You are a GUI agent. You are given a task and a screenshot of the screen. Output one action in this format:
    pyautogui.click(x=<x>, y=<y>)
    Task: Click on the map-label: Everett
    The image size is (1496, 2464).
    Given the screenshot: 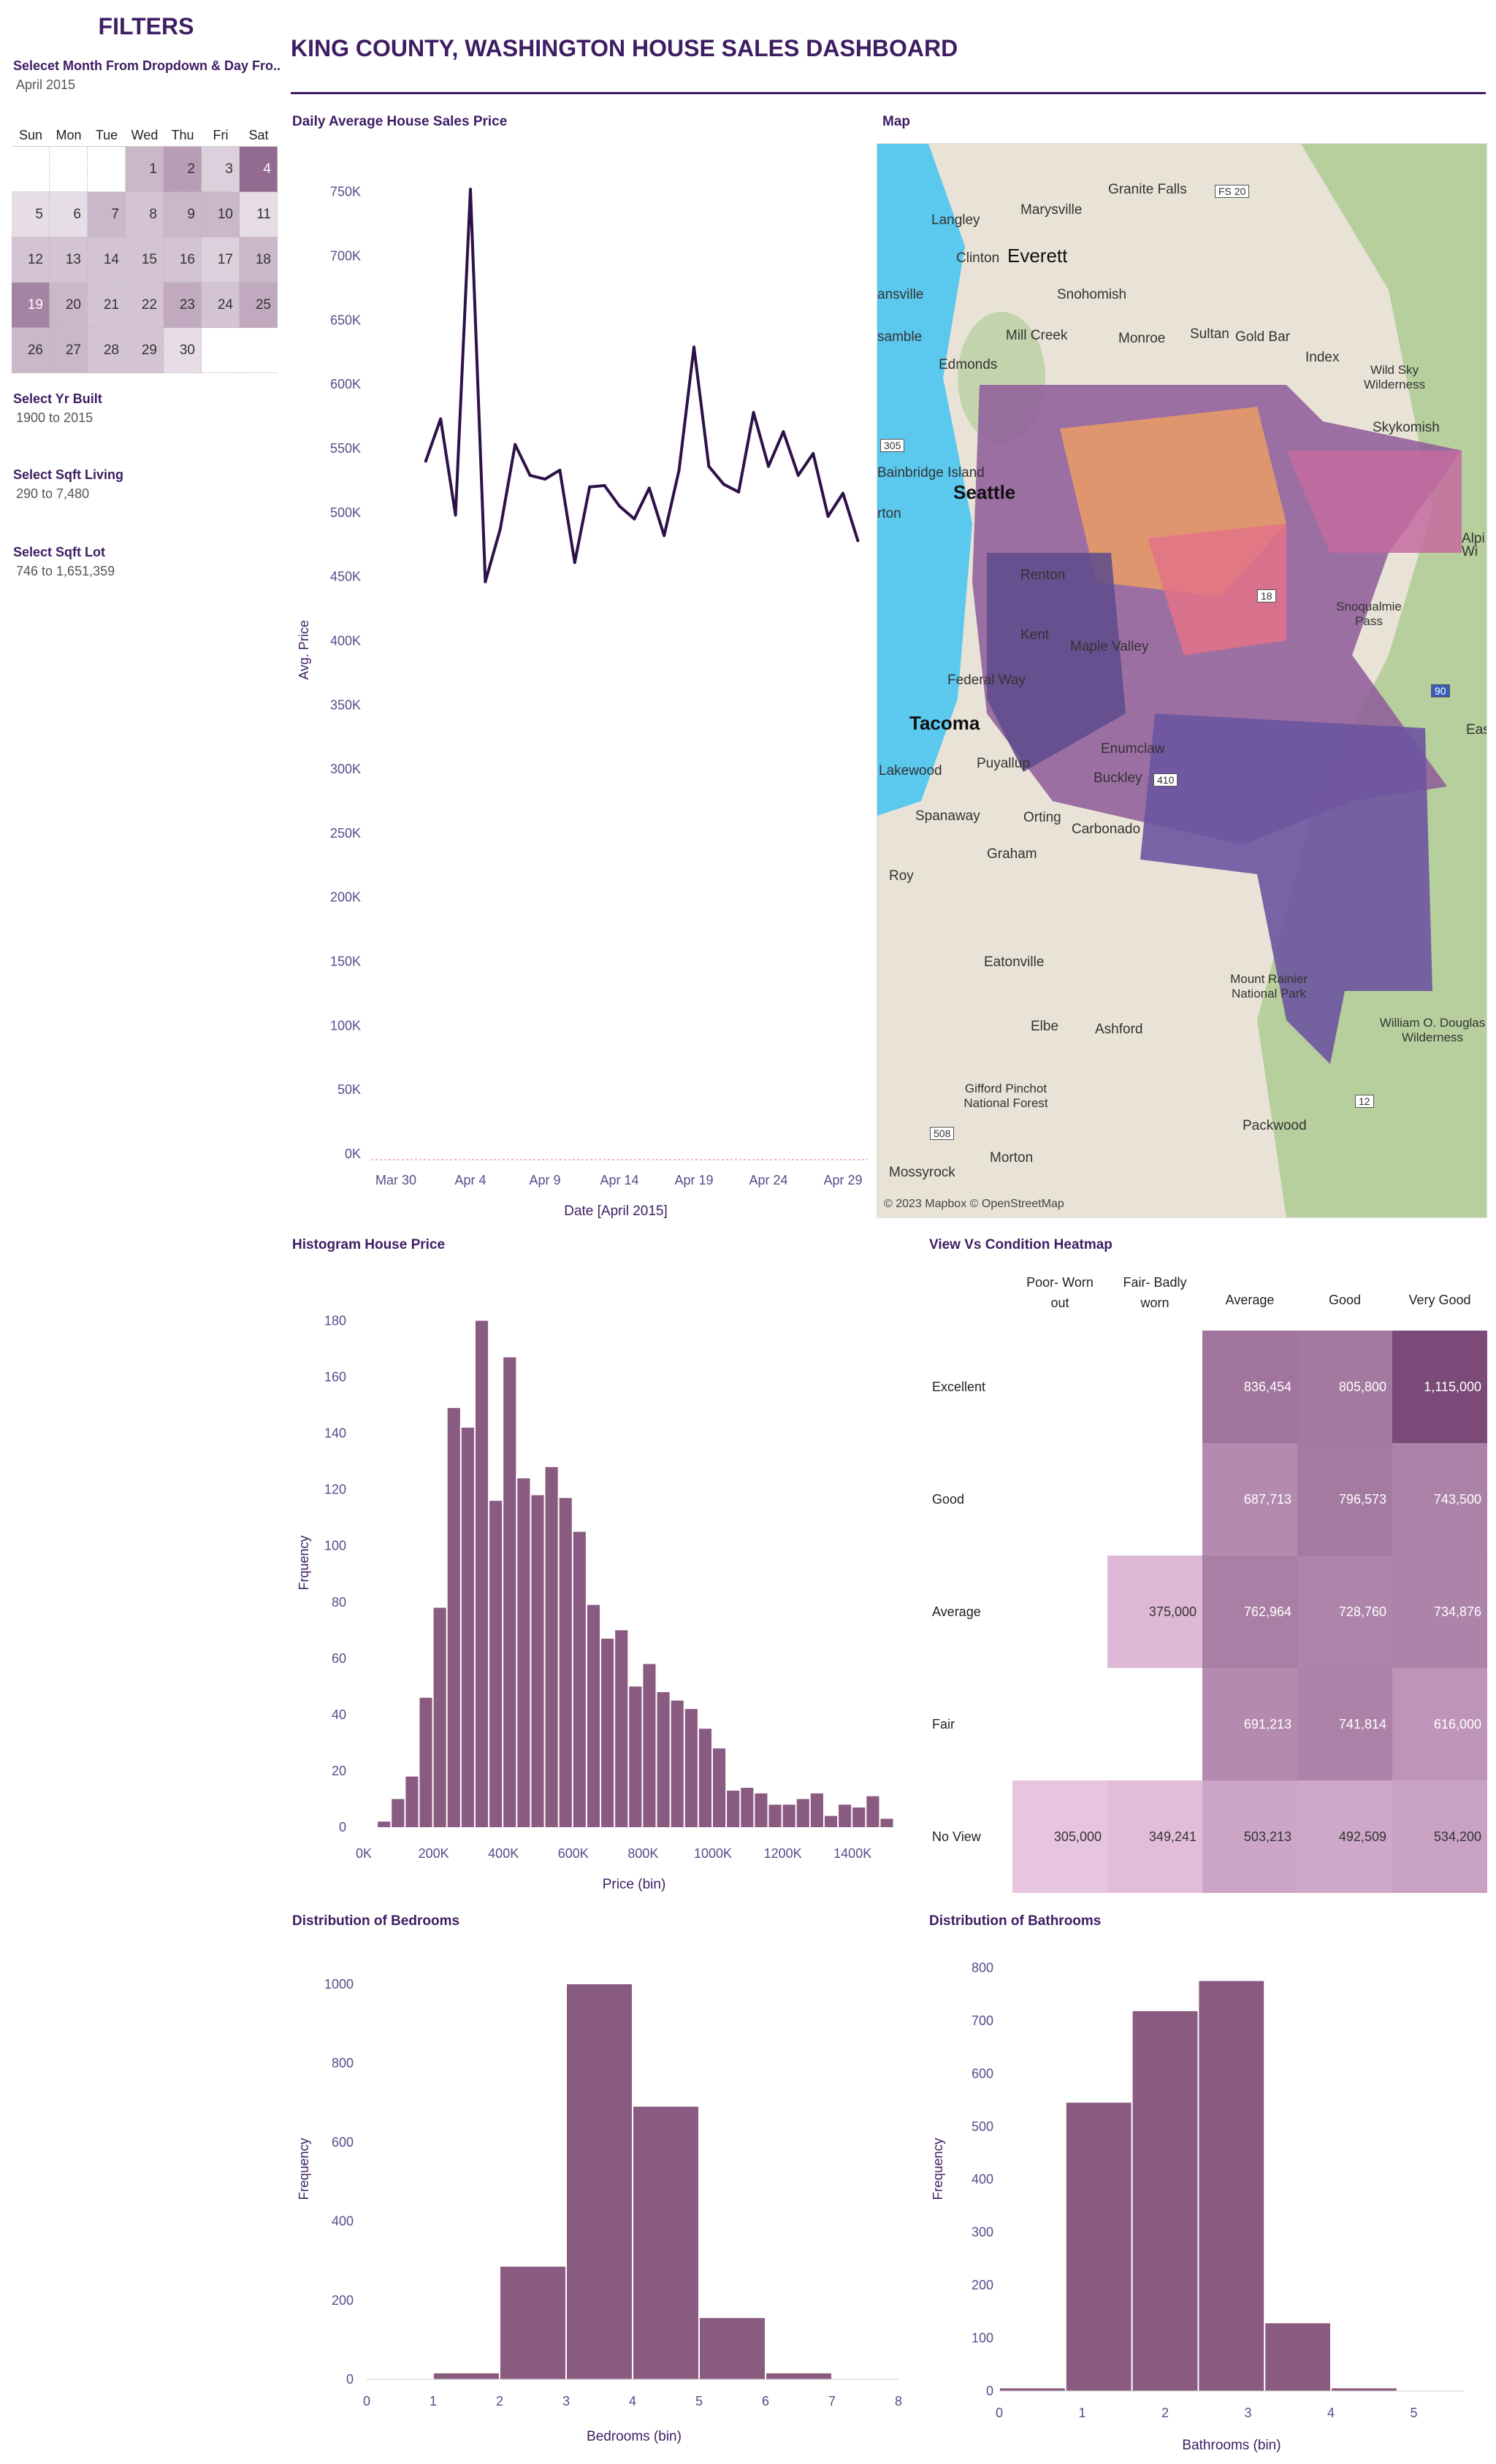 What is the action you would take?
    pyautogui.click(x=1037, y=256)
    